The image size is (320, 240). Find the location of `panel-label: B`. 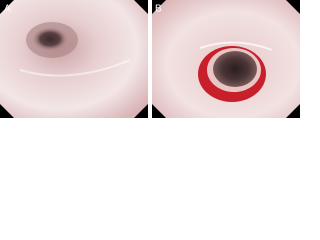

panel-label: B is located at coordinates (158, 9).